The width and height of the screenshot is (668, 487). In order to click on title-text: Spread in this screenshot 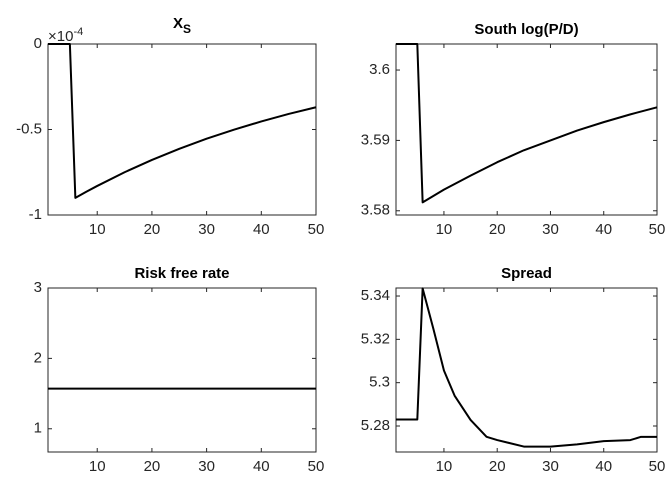, I will do `click(526, 273)`.